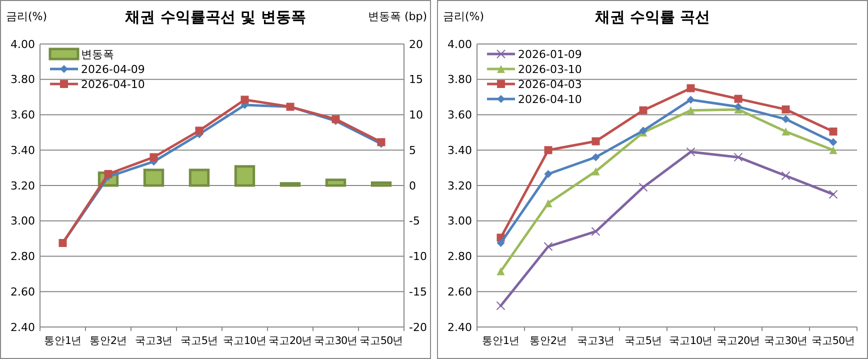 The height and width of the screenshot is (359, 868). Describe the element at coordinates (113, 69) in the screenshot. I see `legend-label: 2026-04-09` at that location.